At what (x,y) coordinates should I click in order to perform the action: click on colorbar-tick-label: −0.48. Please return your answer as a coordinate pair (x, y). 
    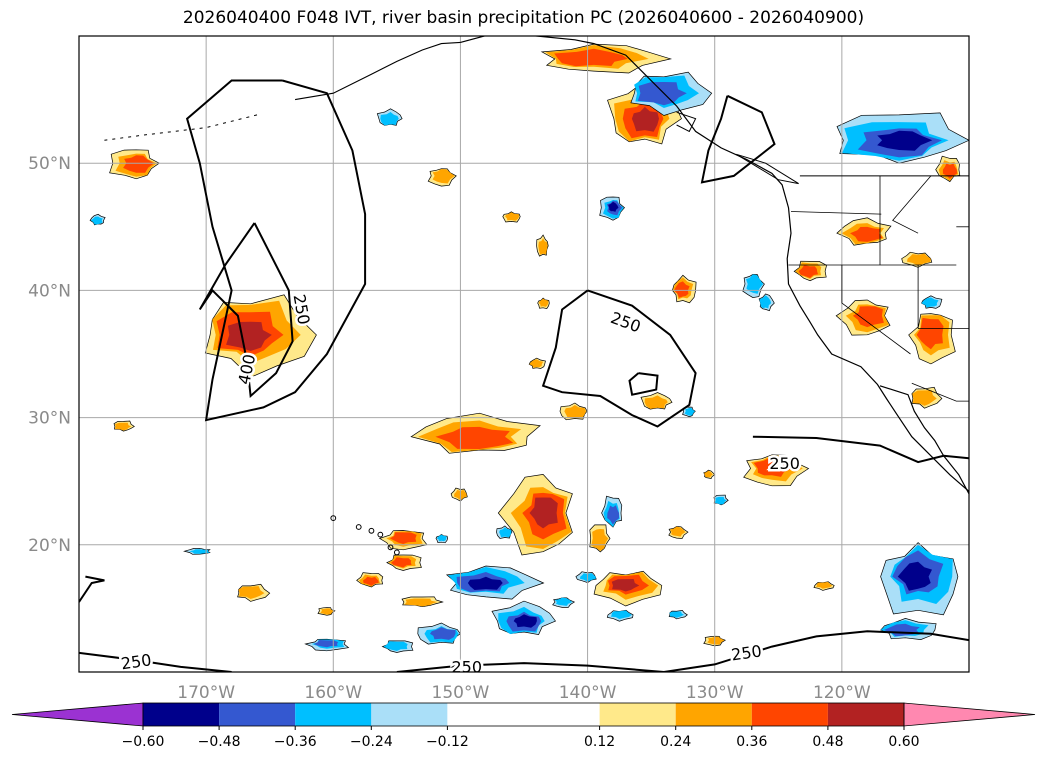
    Looking at the image, I should click on (219, 742).